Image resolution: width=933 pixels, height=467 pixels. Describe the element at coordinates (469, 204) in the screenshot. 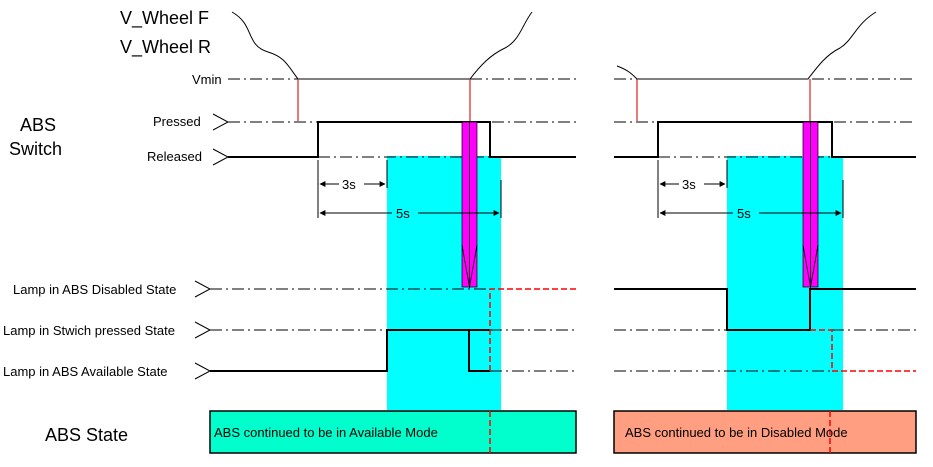

I see `left-press-arrow` at that location.